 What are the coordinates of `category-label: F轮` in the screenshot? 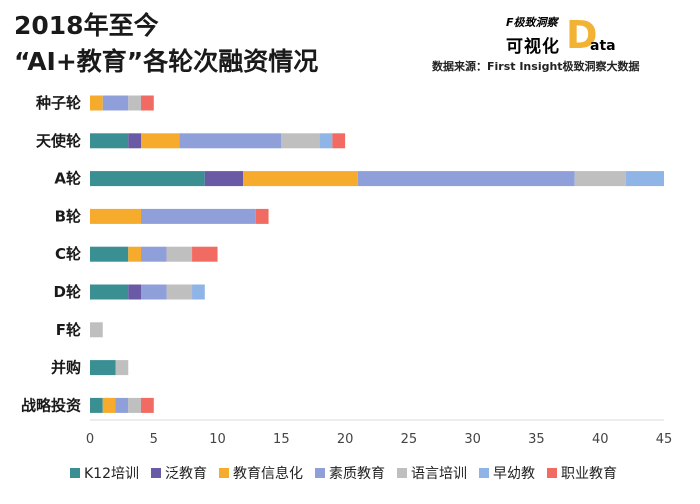 It's located at (68, 330).